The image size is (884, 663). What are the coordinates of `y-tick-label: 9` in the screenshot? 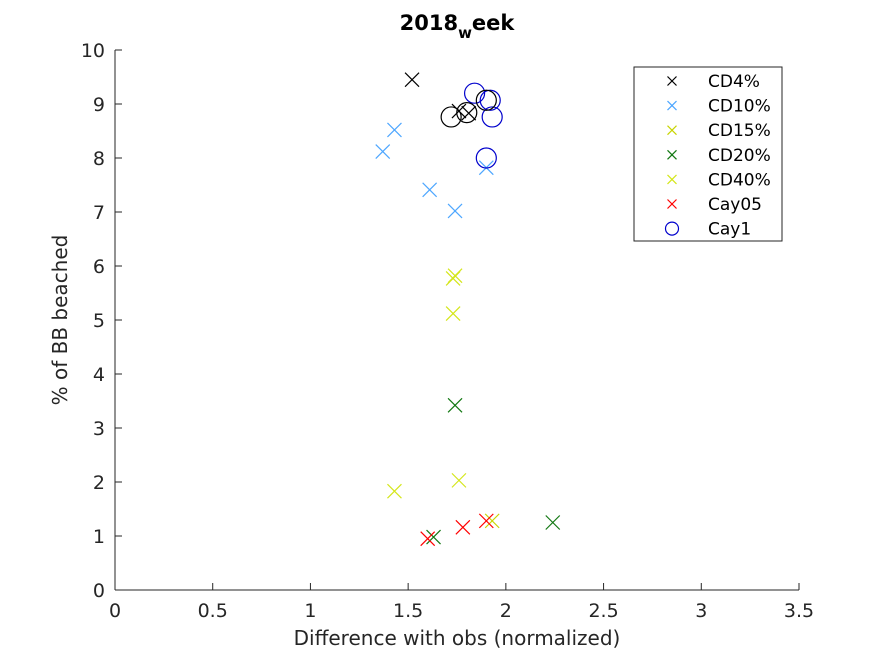 It's located at (99, 105).